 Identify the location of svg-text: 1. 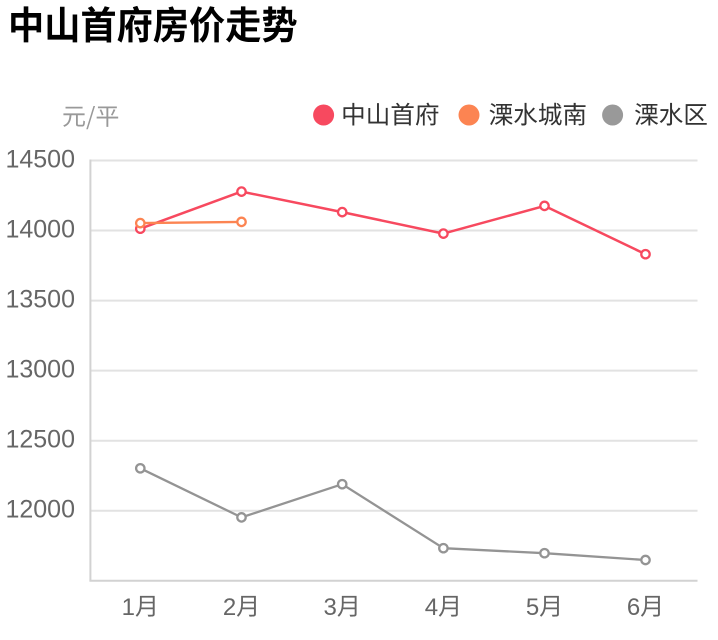
(128, 607).